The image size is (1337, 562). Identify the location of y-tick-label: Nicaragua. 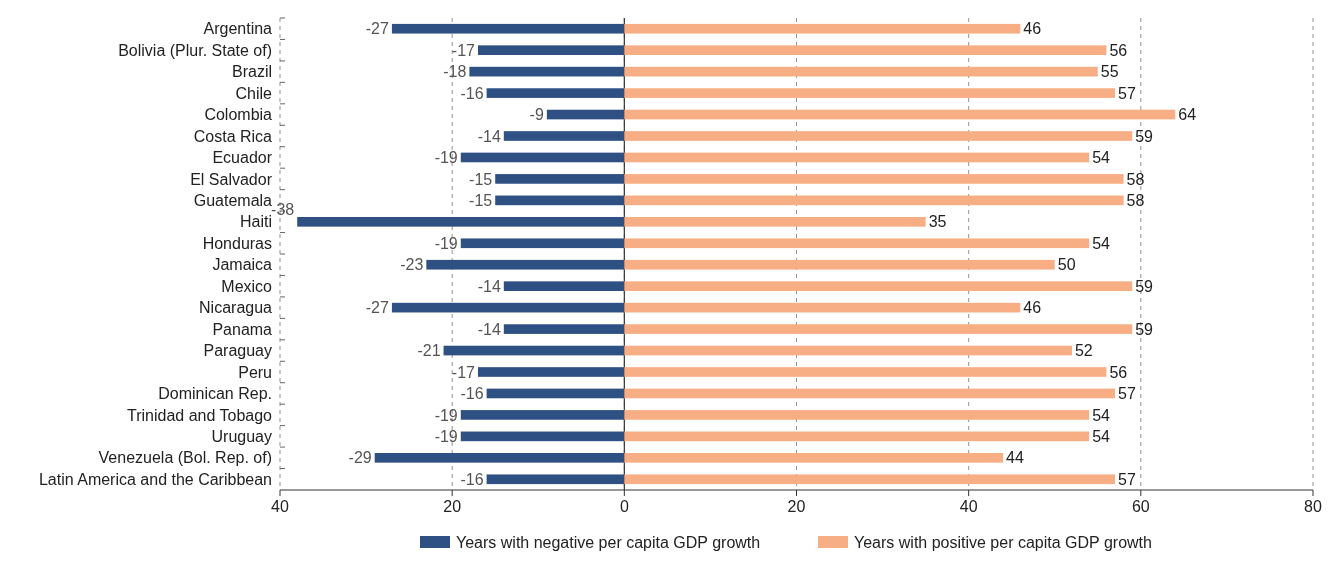
(236, 308).